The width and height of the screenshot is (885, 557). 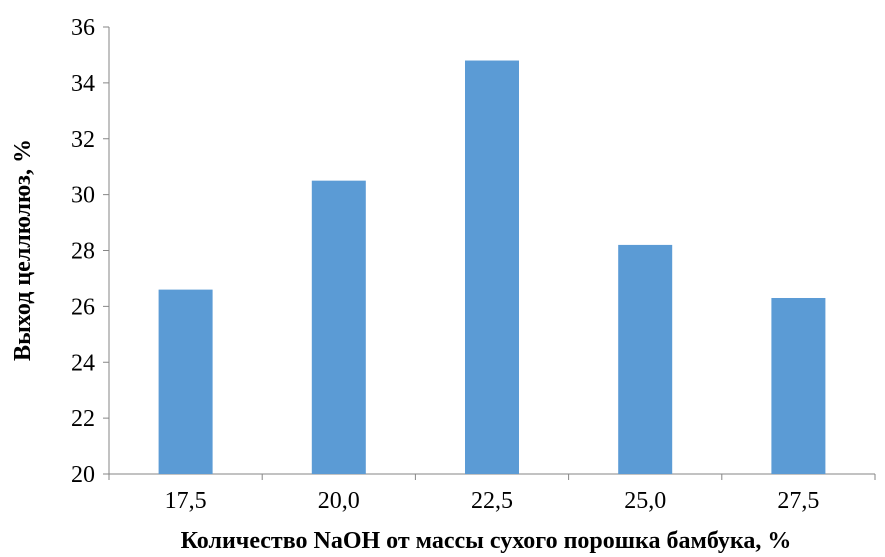 I want to click on y-axis: 20 22 24 26 28 30 32 34 36, so click(x=90, y=251).